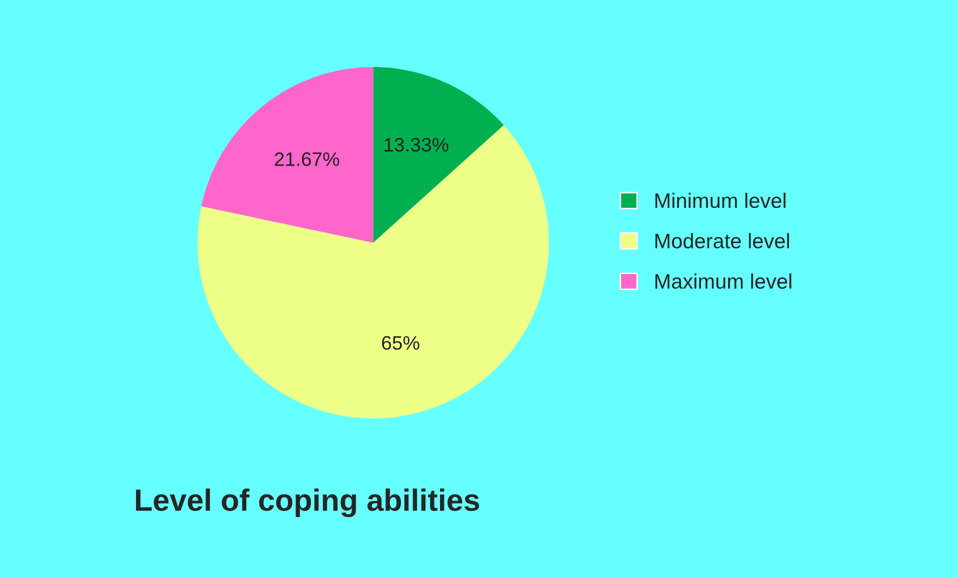  Describe the element at coordinates (416, 145) in the screenshot. I see `data-label: 13.33%` at that location.